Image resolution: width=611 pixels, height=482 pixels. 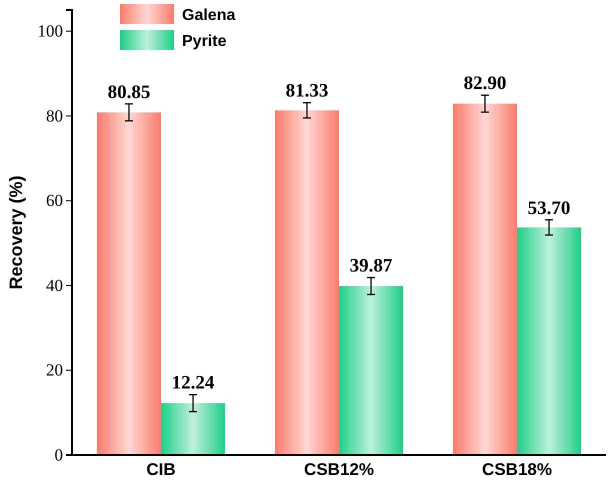 What do you see at coordinates (50, 31) in the screenshot?
I see `y-tick-label: 100` at bounding box center [50, 31].